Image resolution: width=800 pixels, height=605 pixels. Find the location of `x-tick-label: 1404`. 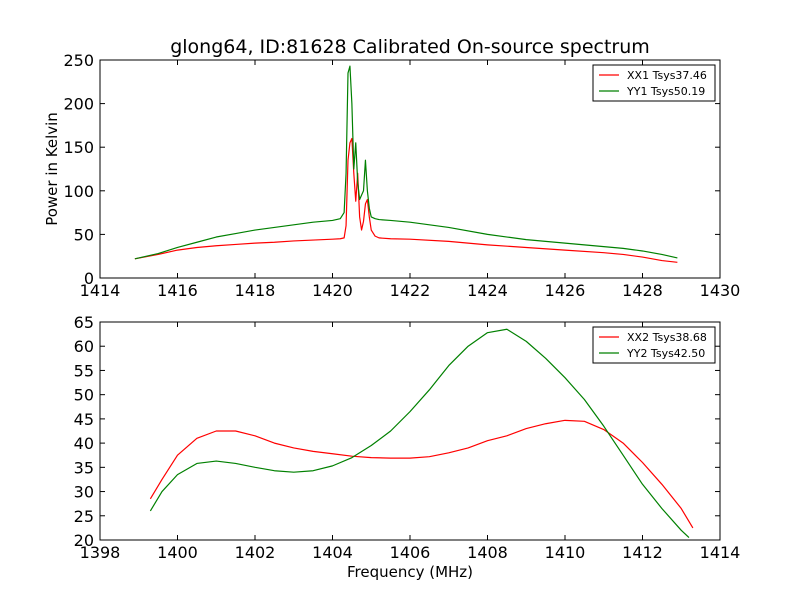

x-tick-label: 1404 is located at coordinates (332, 552).